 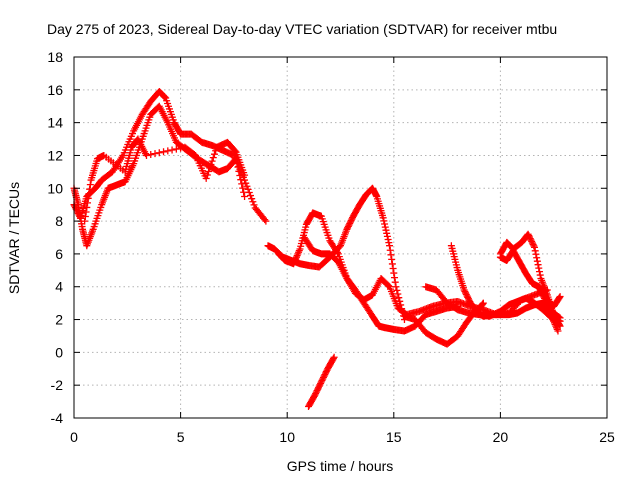 What do you see at coordinates (59, 320) in the screenshot?
I see `y-tick-label: 2` at bounding box center [59, 320].